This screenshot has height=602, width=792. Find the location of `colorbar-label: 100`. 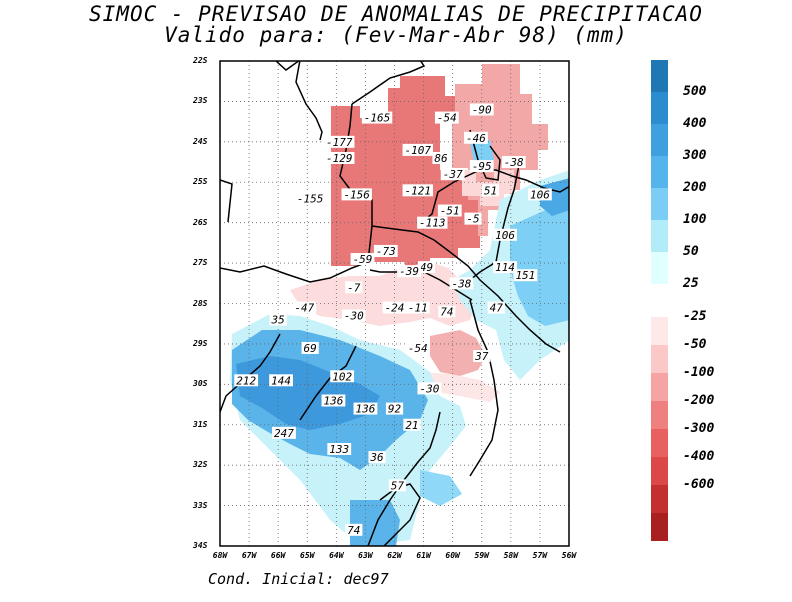

colorbar-label: 100 is located at coordinates (695, 219).